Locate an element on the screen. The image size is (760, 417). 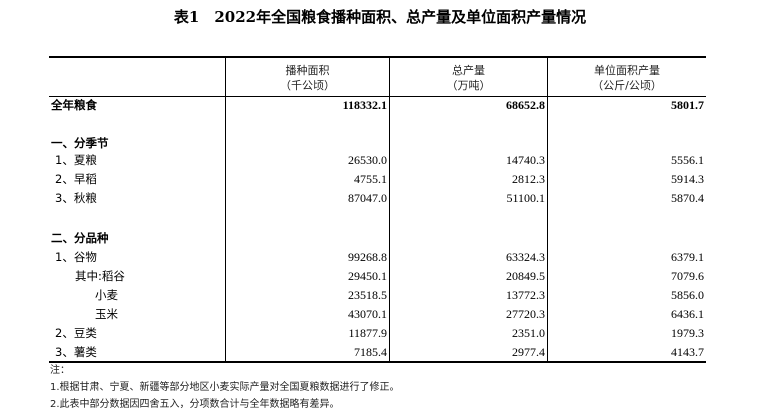
table-row: 其中:稻谷 29450.1 20849.5 7079.6 is located at coordinates (377, 276).